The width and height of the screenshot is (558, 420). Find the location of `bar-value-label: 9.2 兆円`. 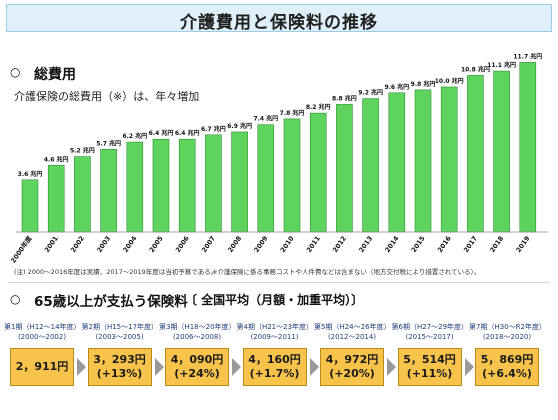

bar-value-label: 9.2 兆円 is located at coordinates (370, 93).